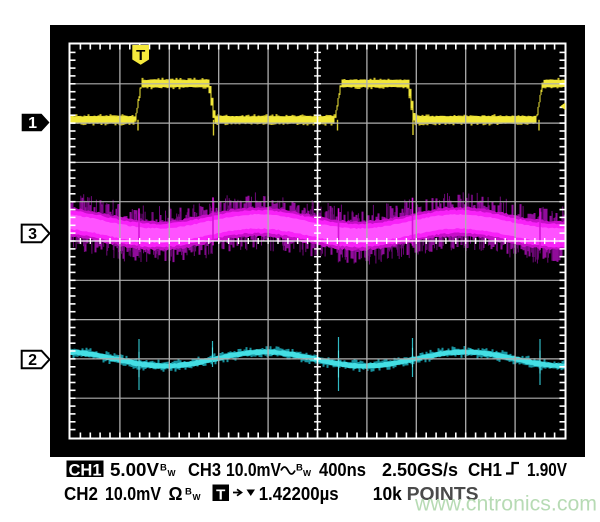 The height and width of the screenshot is (522, 600). Describe the element at coordinates (81, 494) in the screenshot. I see `svg-text: CH2` at that location.